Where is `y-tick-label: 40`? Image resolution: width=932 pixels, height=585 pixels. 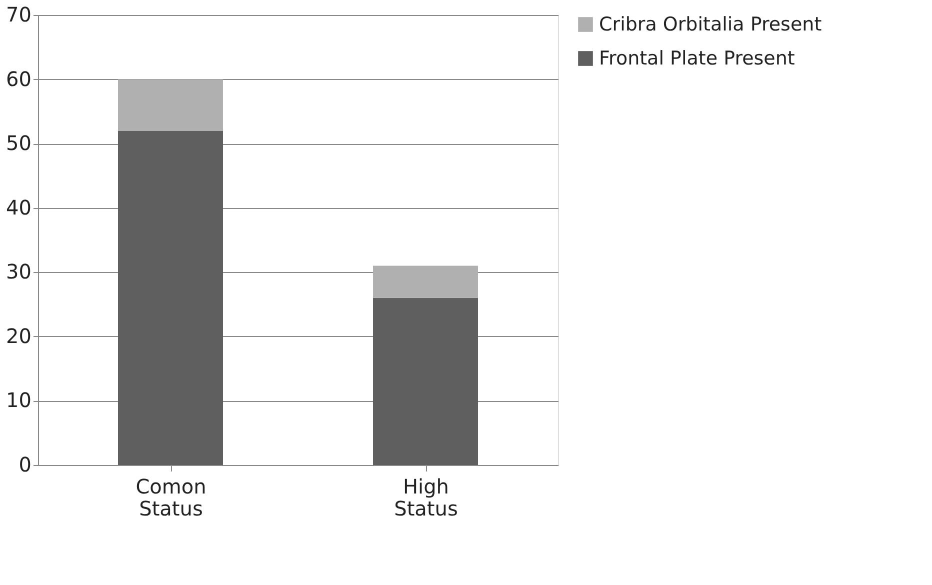 y-tick-label: 40 is located at coordinates (19, 207).